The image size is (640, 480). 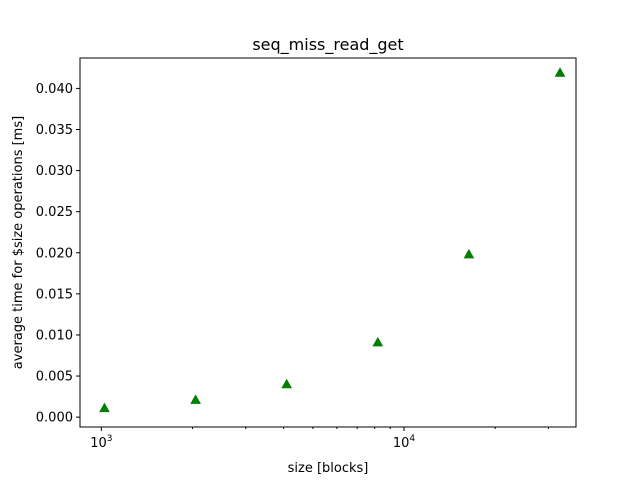 I want to click on chart-title: seq_miss_read_get, so click(x=327, y=45).